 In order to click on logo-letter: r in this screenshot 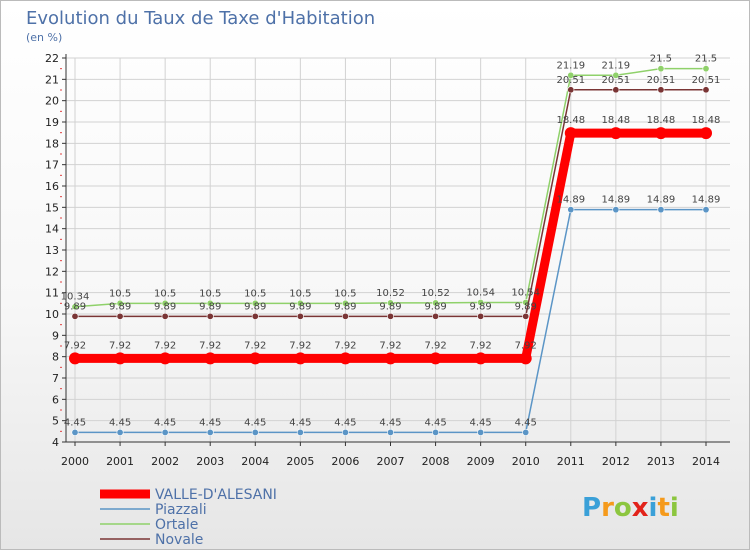, I will do `click(607, 508)`.